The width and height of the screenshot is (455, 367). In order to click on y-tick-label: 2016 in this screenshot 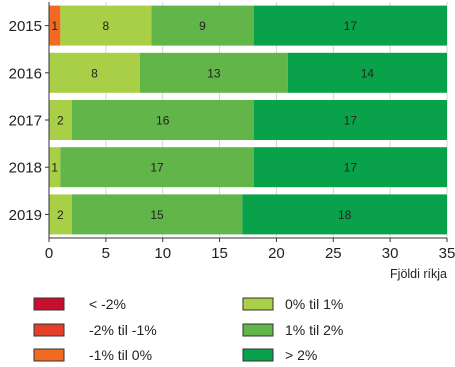, I will do `click(25, 73)`.